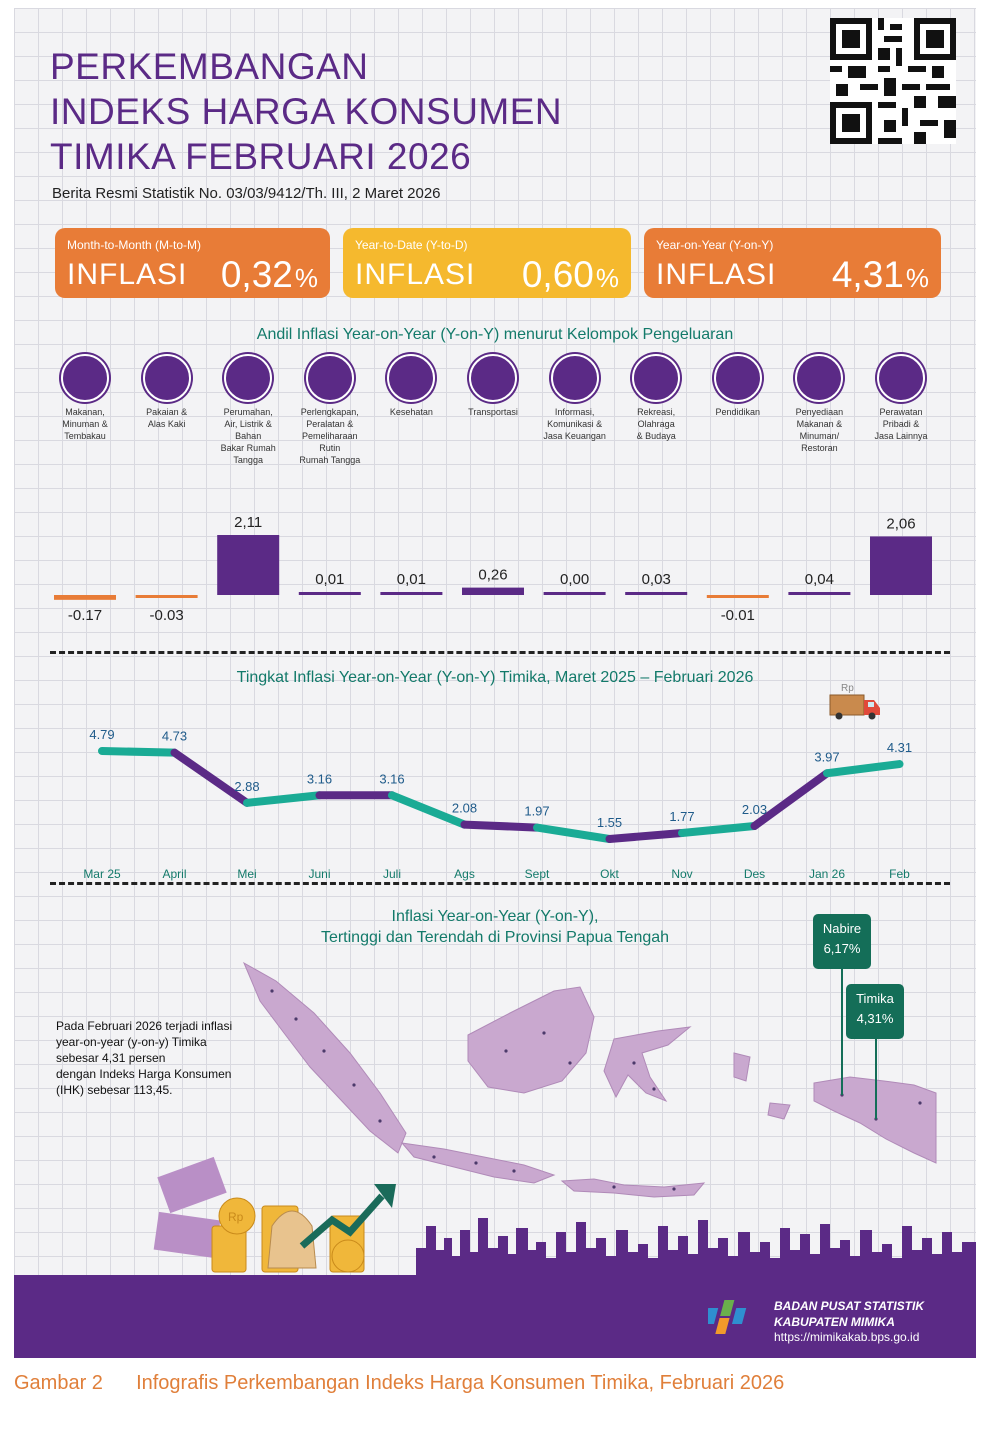 The height and width of the screenshot is (1429, 985). Describe the element at coordinates (609, 822) in the screenshot. I see `line-value-label: 1.55` at that location.